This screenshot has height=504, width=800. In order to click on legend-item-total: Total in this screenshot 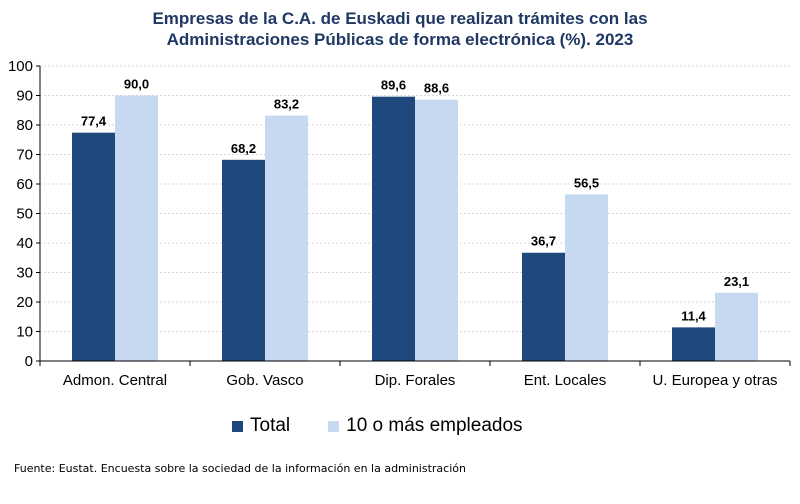, I will do `click(261, 426)`.